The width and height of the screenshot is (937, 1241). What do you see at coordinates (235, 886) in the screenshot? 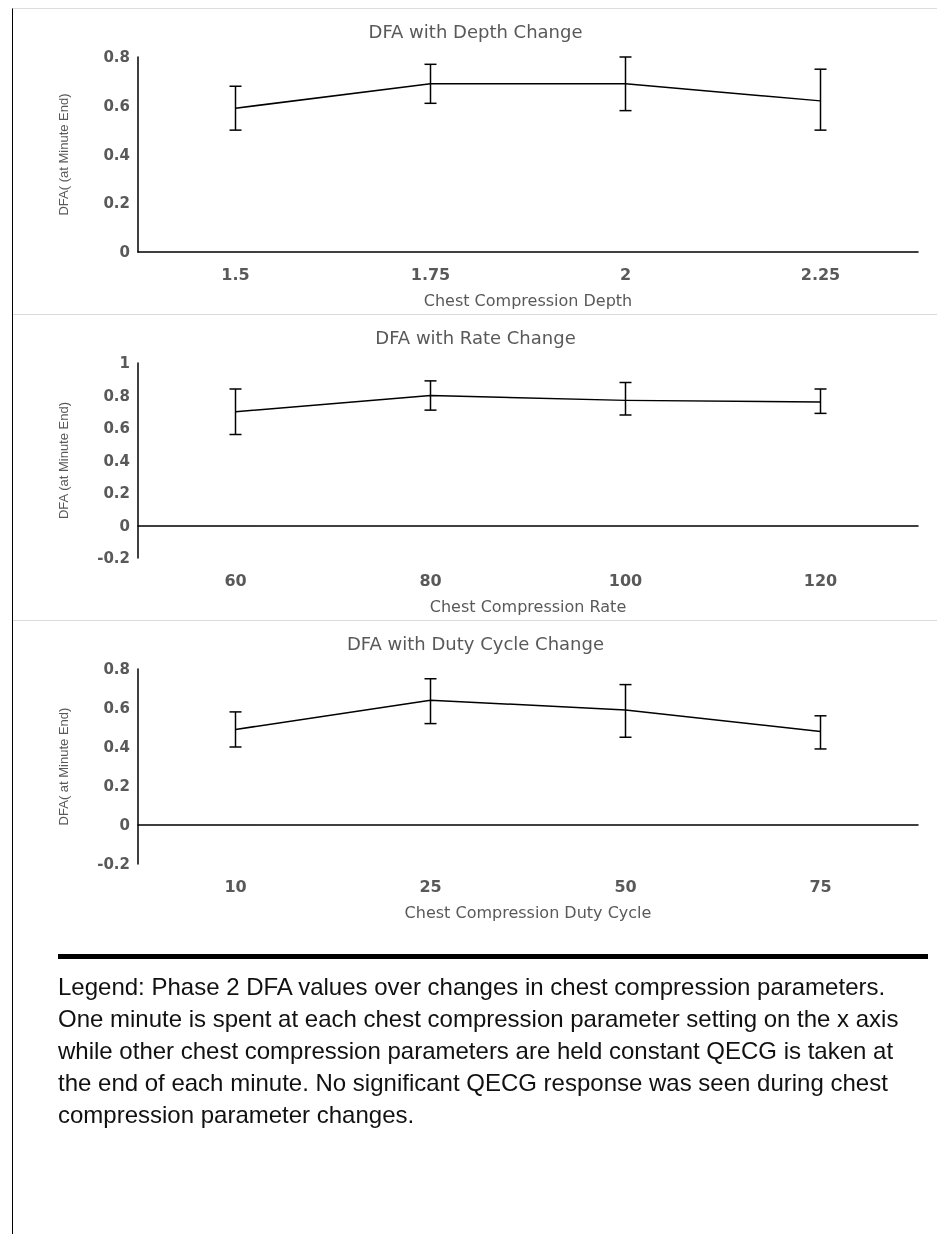
I see `x-tick-label: 10` at bounding box center [235, 886].